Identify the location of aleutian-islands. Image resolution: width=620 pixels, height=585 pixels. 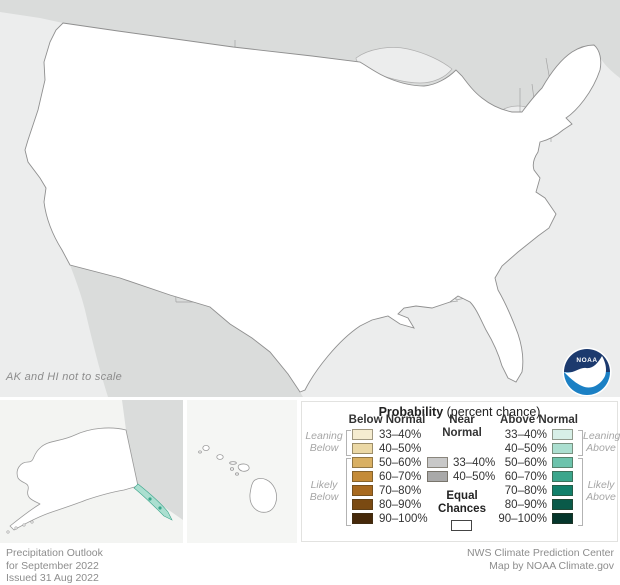
(20, 527).